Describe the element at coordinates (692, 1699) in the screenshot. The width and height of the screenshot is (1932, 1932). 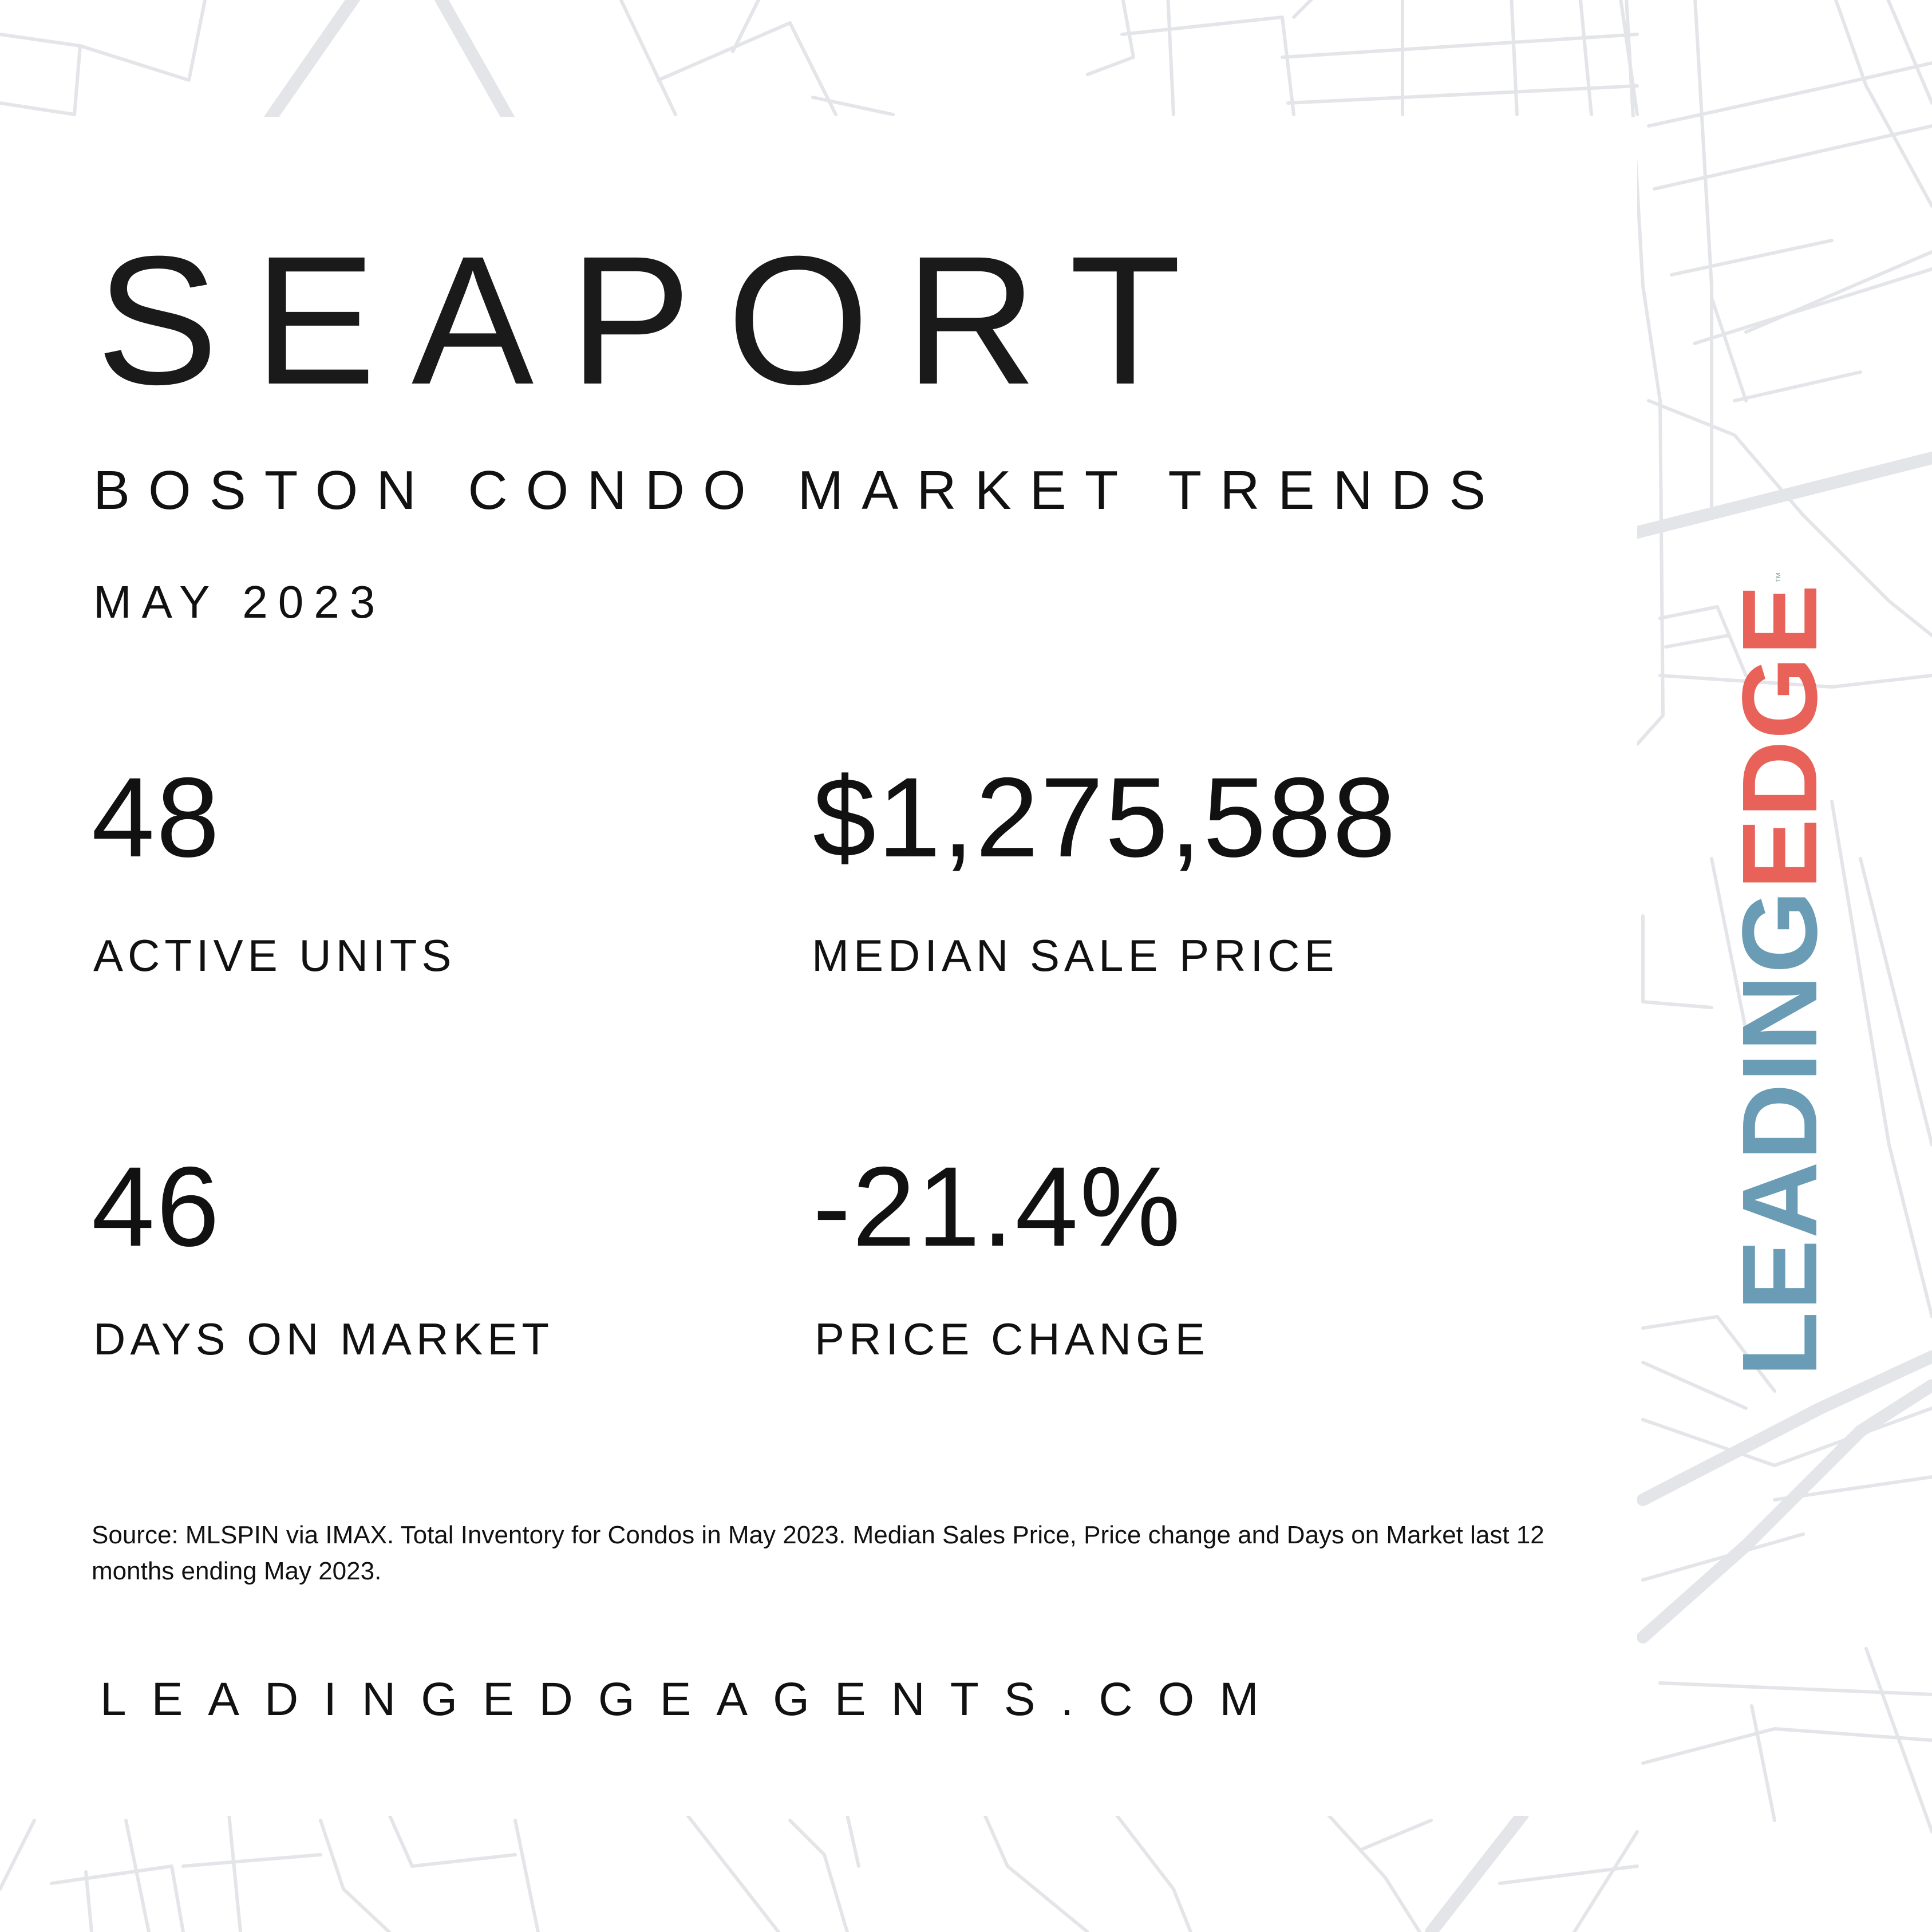
I see `website-link: LEADINGEDGEAGENTS.COM` at that location.